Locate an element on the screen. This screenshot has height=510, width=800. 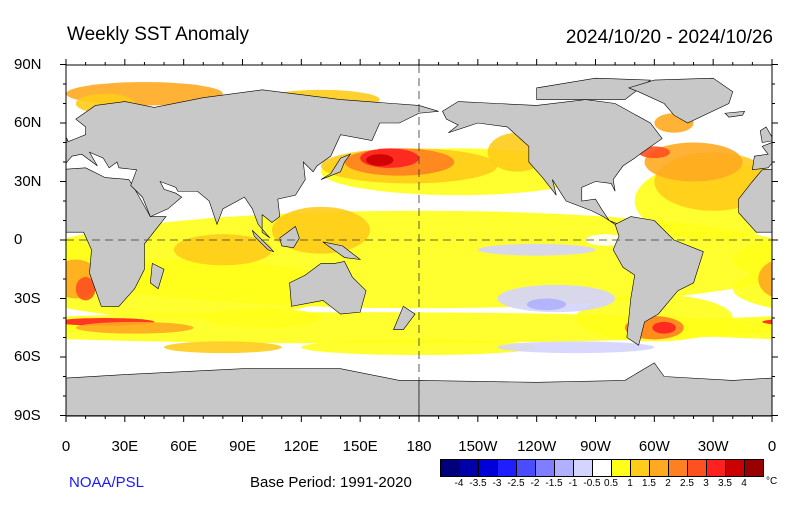
colorbar-unit: °C is located at coordinates (772, 481).